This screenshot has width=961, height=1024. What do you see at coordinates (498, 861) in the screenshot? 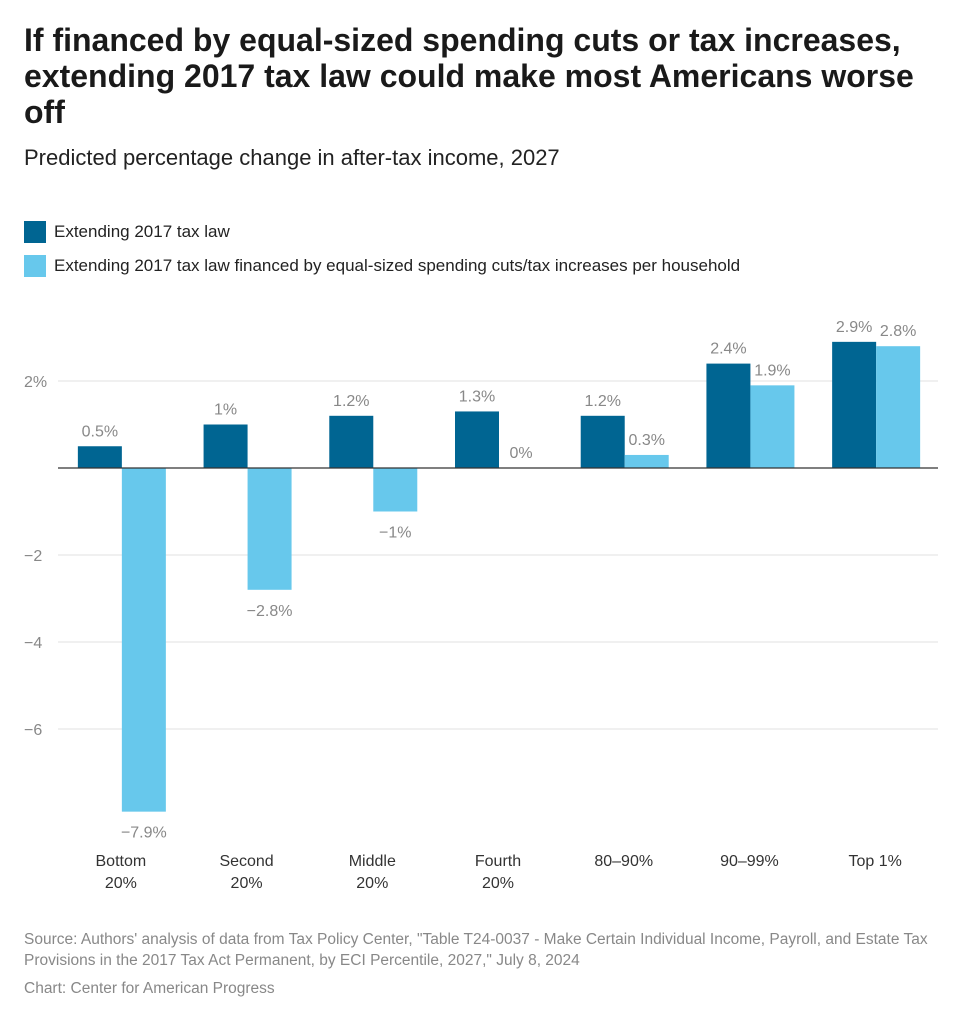
I see `x-tick-label: Fourth` at bounding box center [498, 861].